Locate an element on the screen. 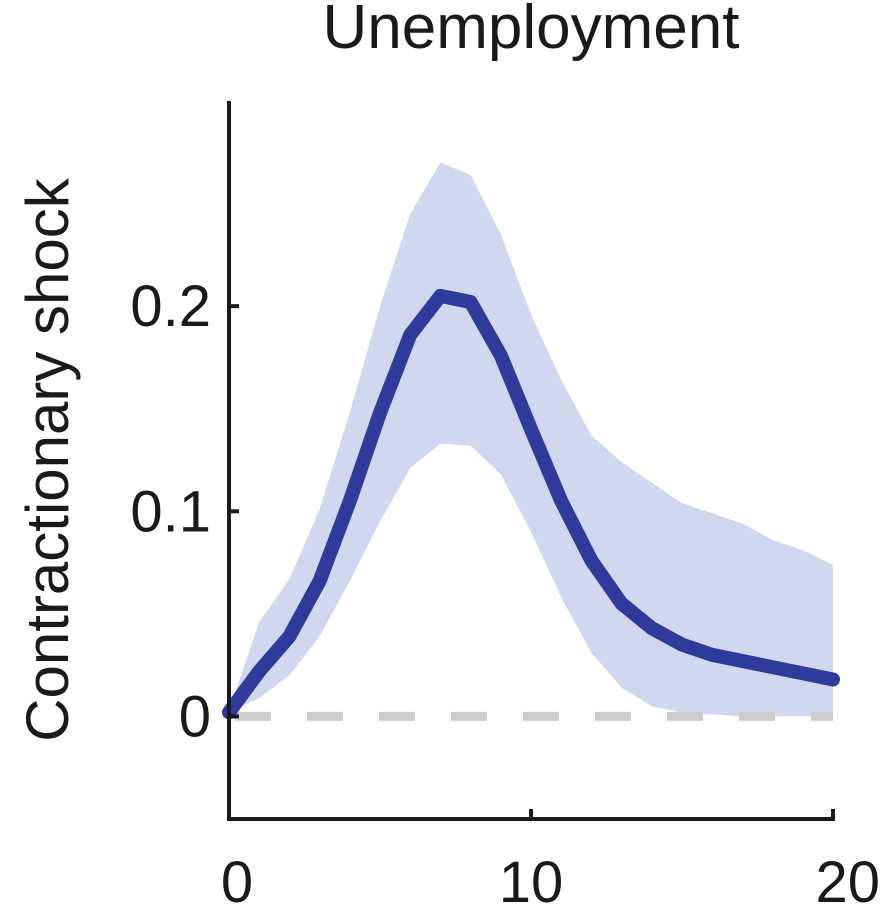  x-tick-label: 20 is located at coordinates (847, 882).